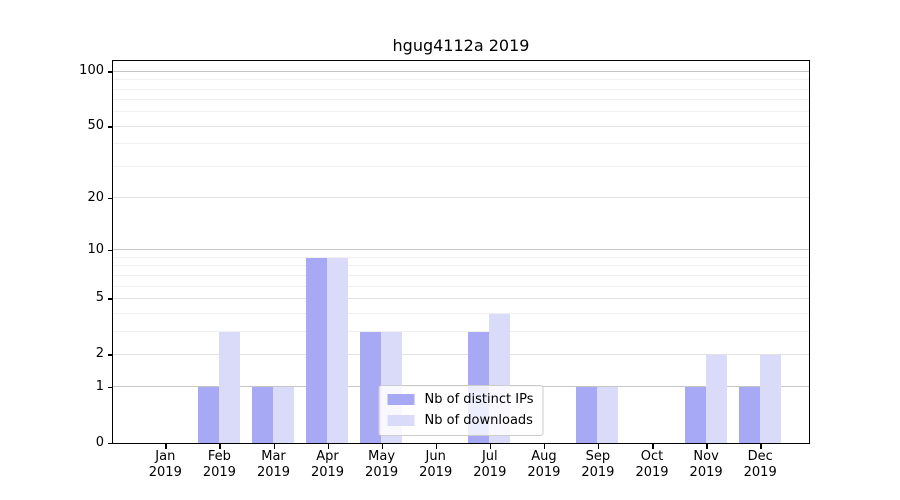  What do you see at coordinates (652, 464) in the screenshot?
I see `x-tick-label-oct: Oct 2019` at bounding box center [652, 464].